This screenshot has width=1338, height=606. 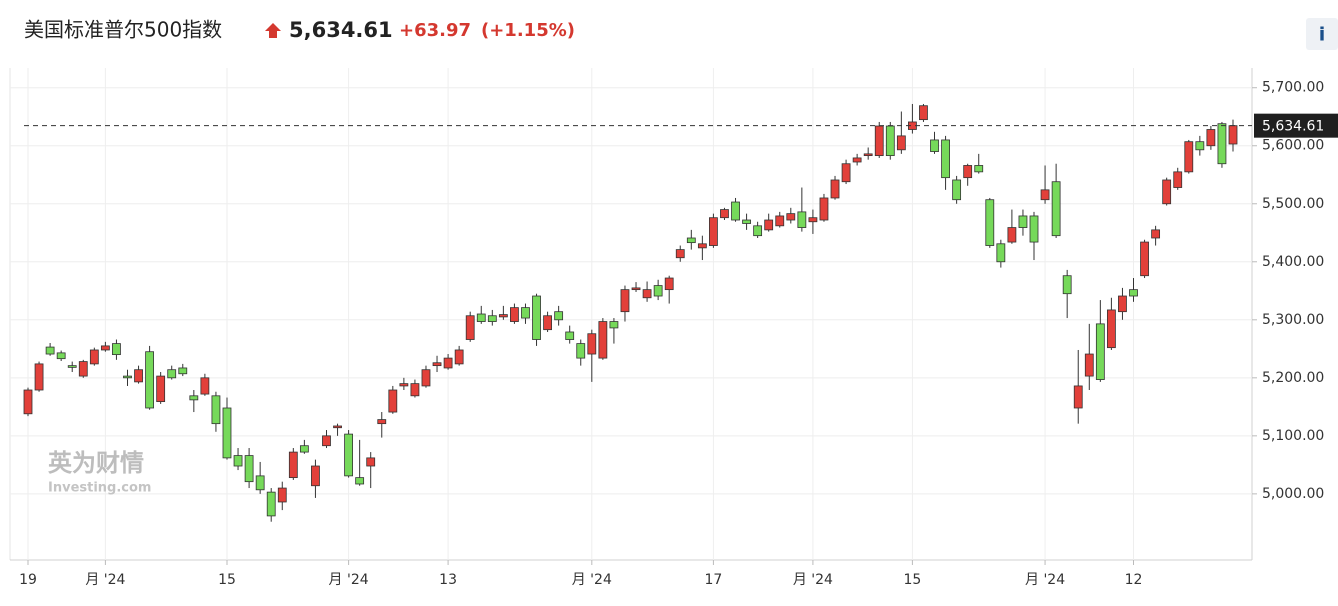 I want to click on info-button, so click(x=1322, y=34).